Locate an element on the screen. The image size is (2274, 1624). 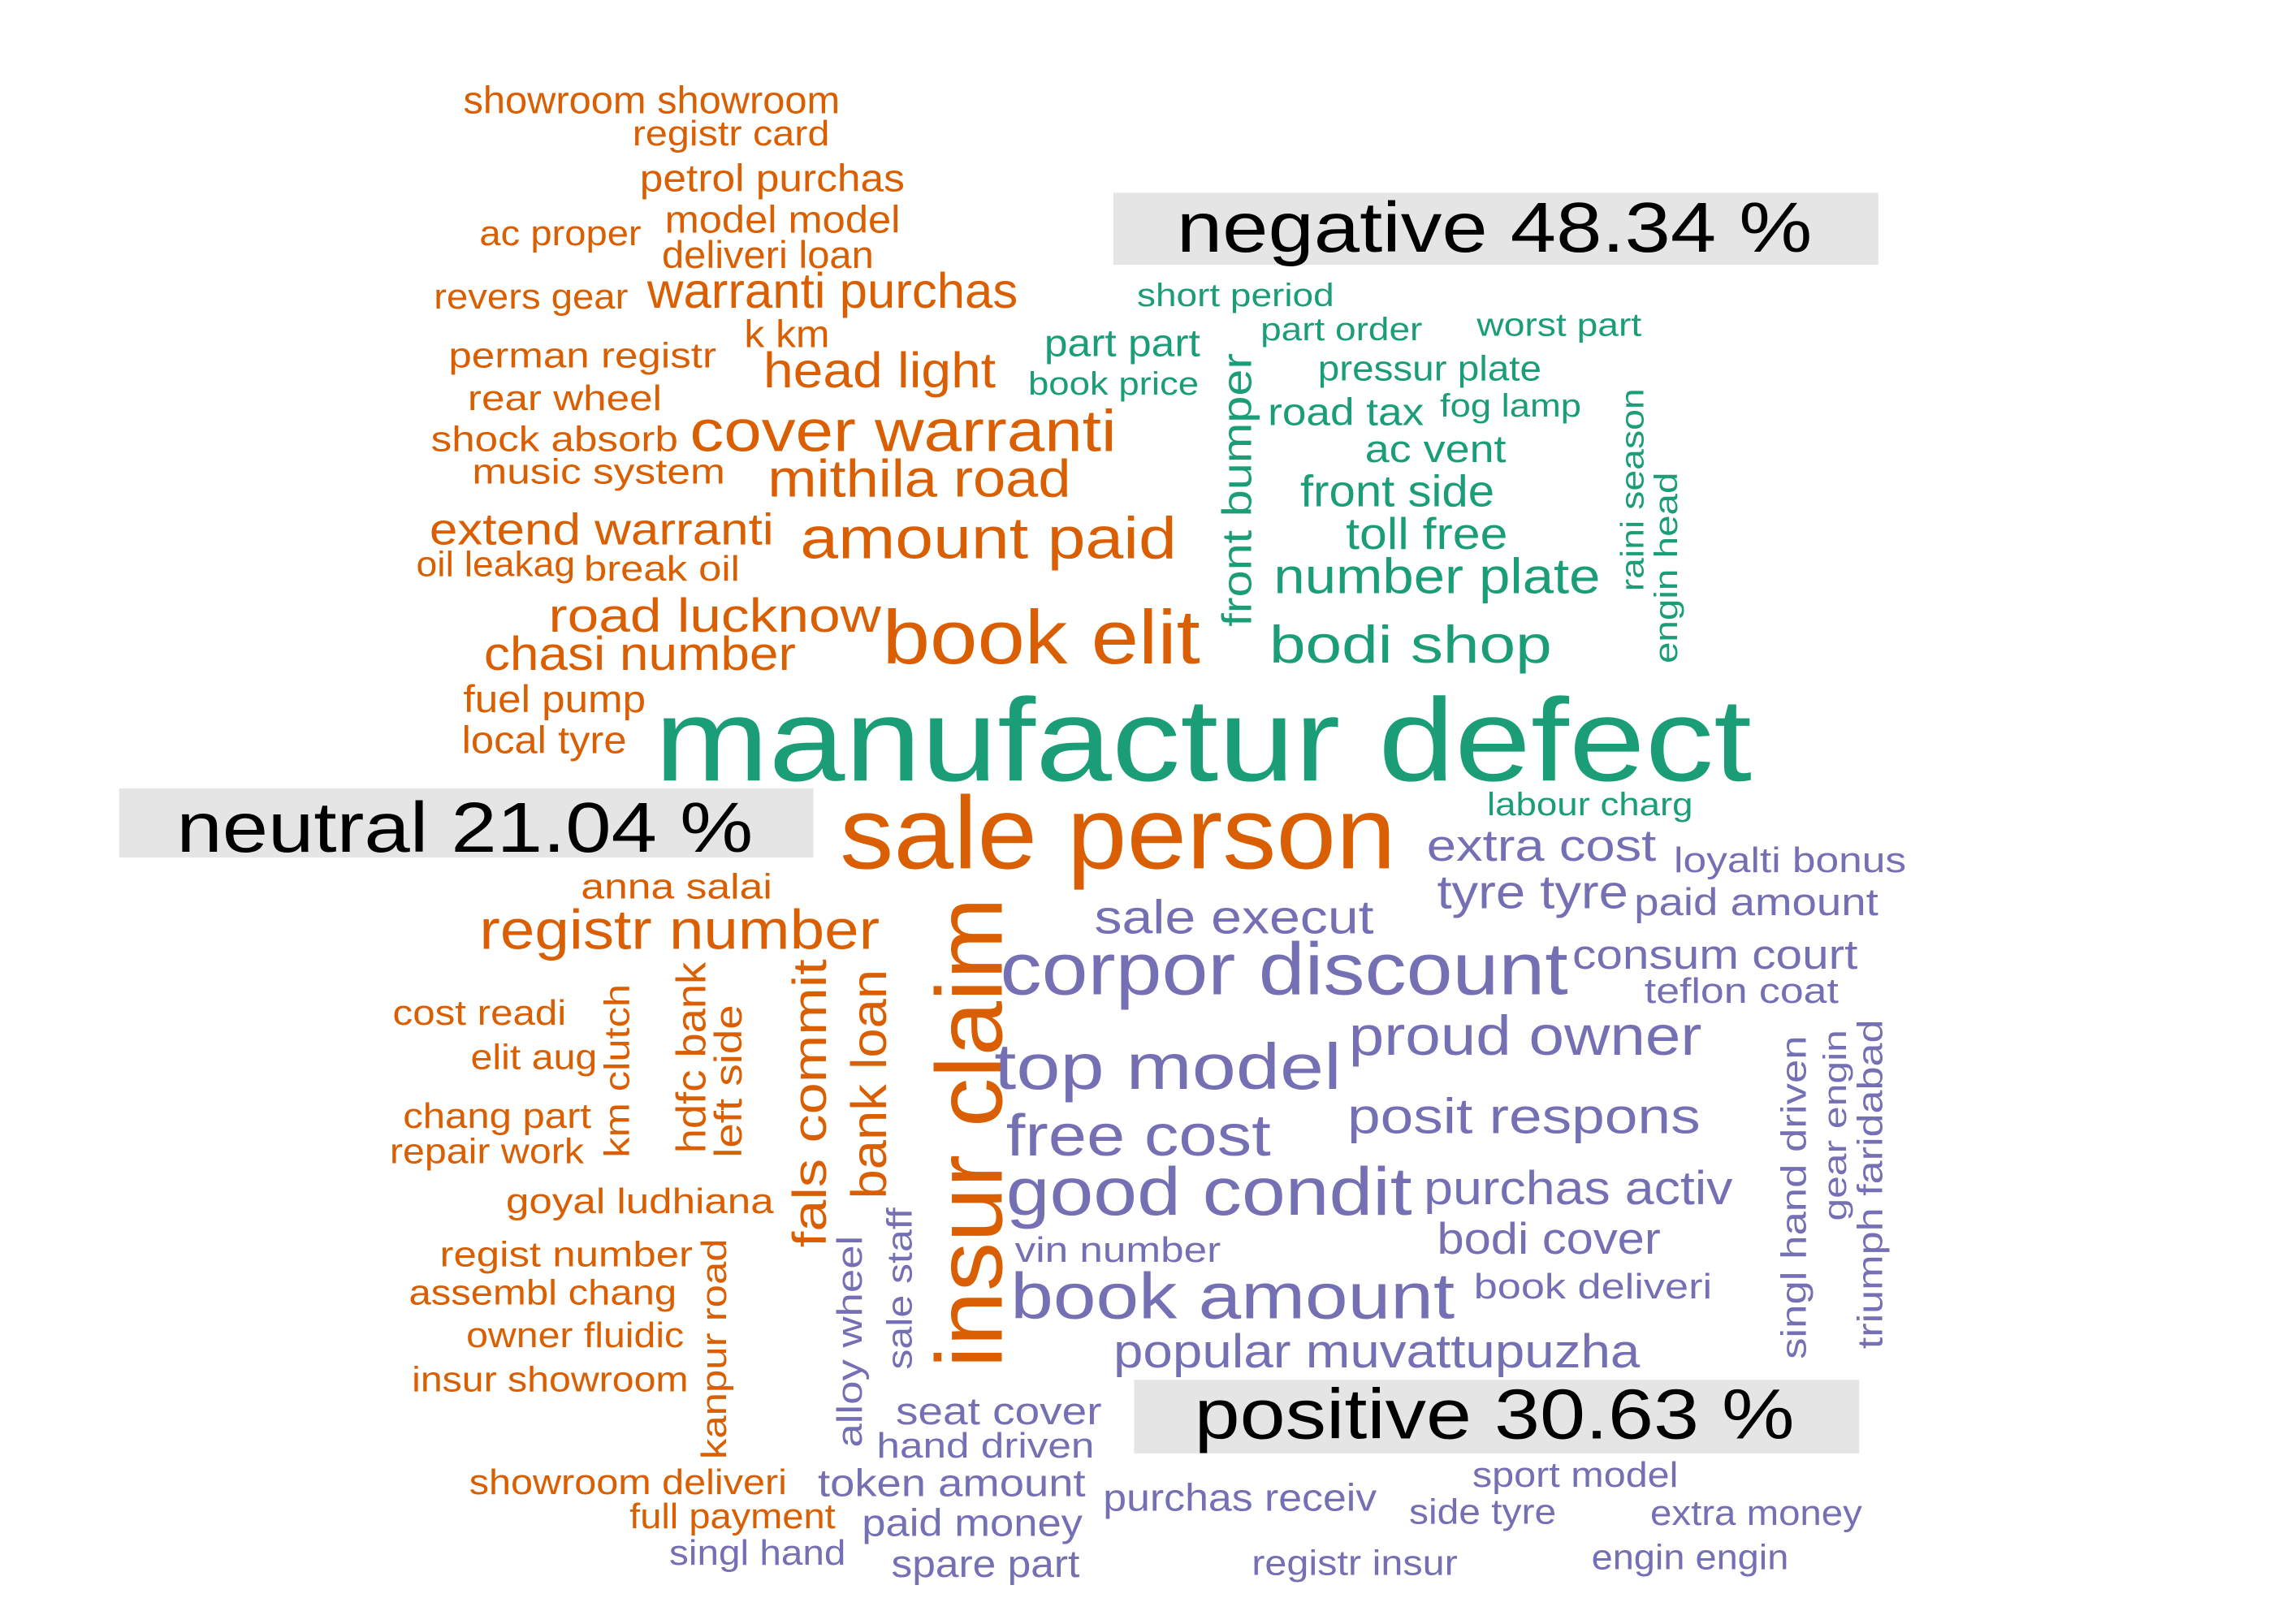
word-extra-money: extra money is located at coordinates (1756, 1514).